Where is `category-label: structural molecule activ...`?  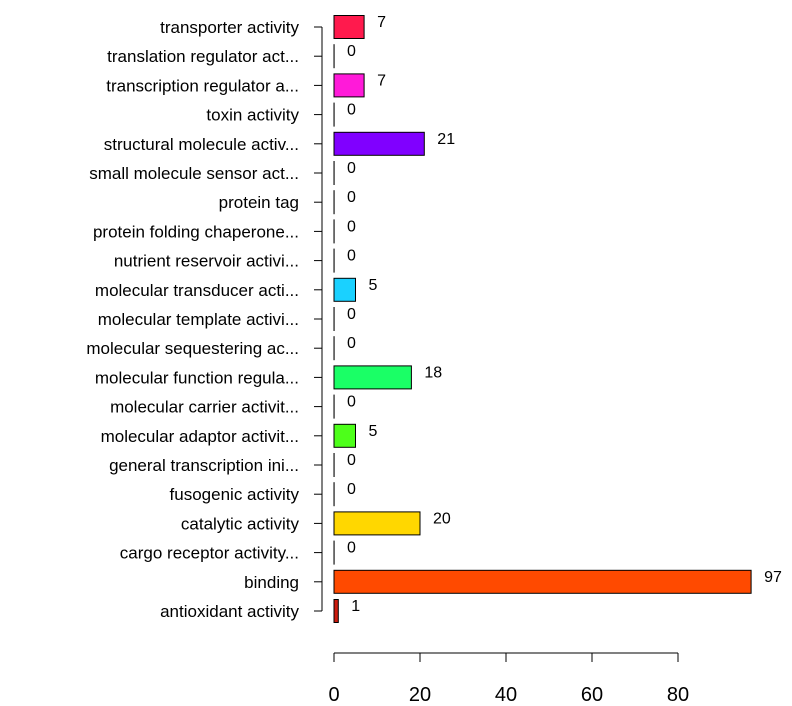 category-label: structural molecule activ... is located at coordinates (201, 144).